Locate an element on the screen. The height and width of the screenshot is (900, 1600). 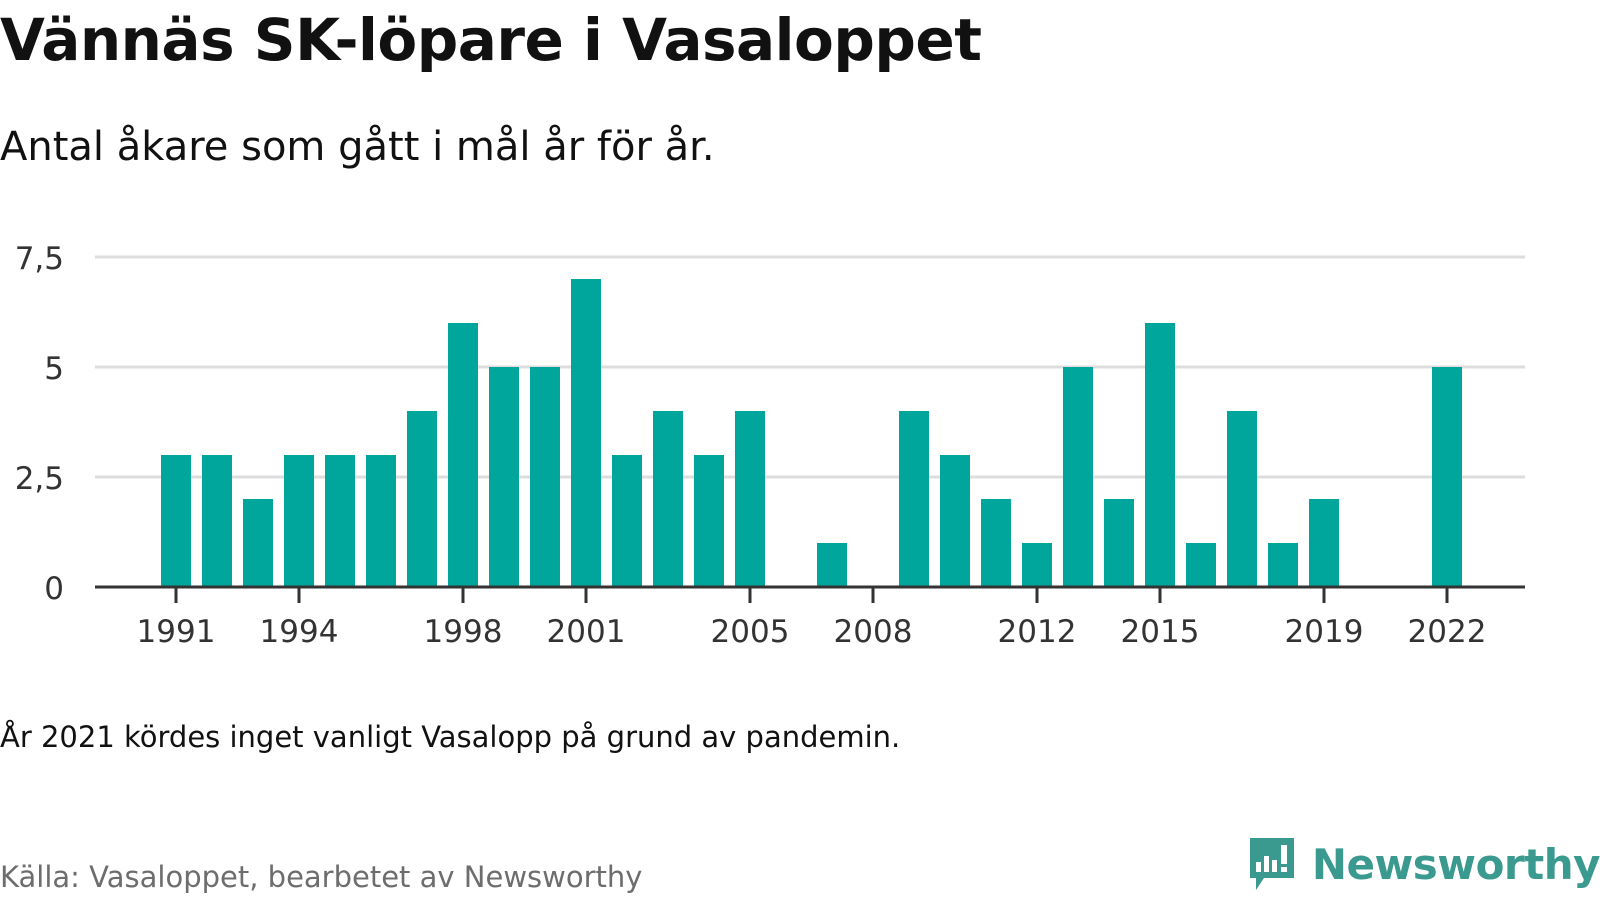
x-tick-label: 2015 is located at coordinates (1160, 632).